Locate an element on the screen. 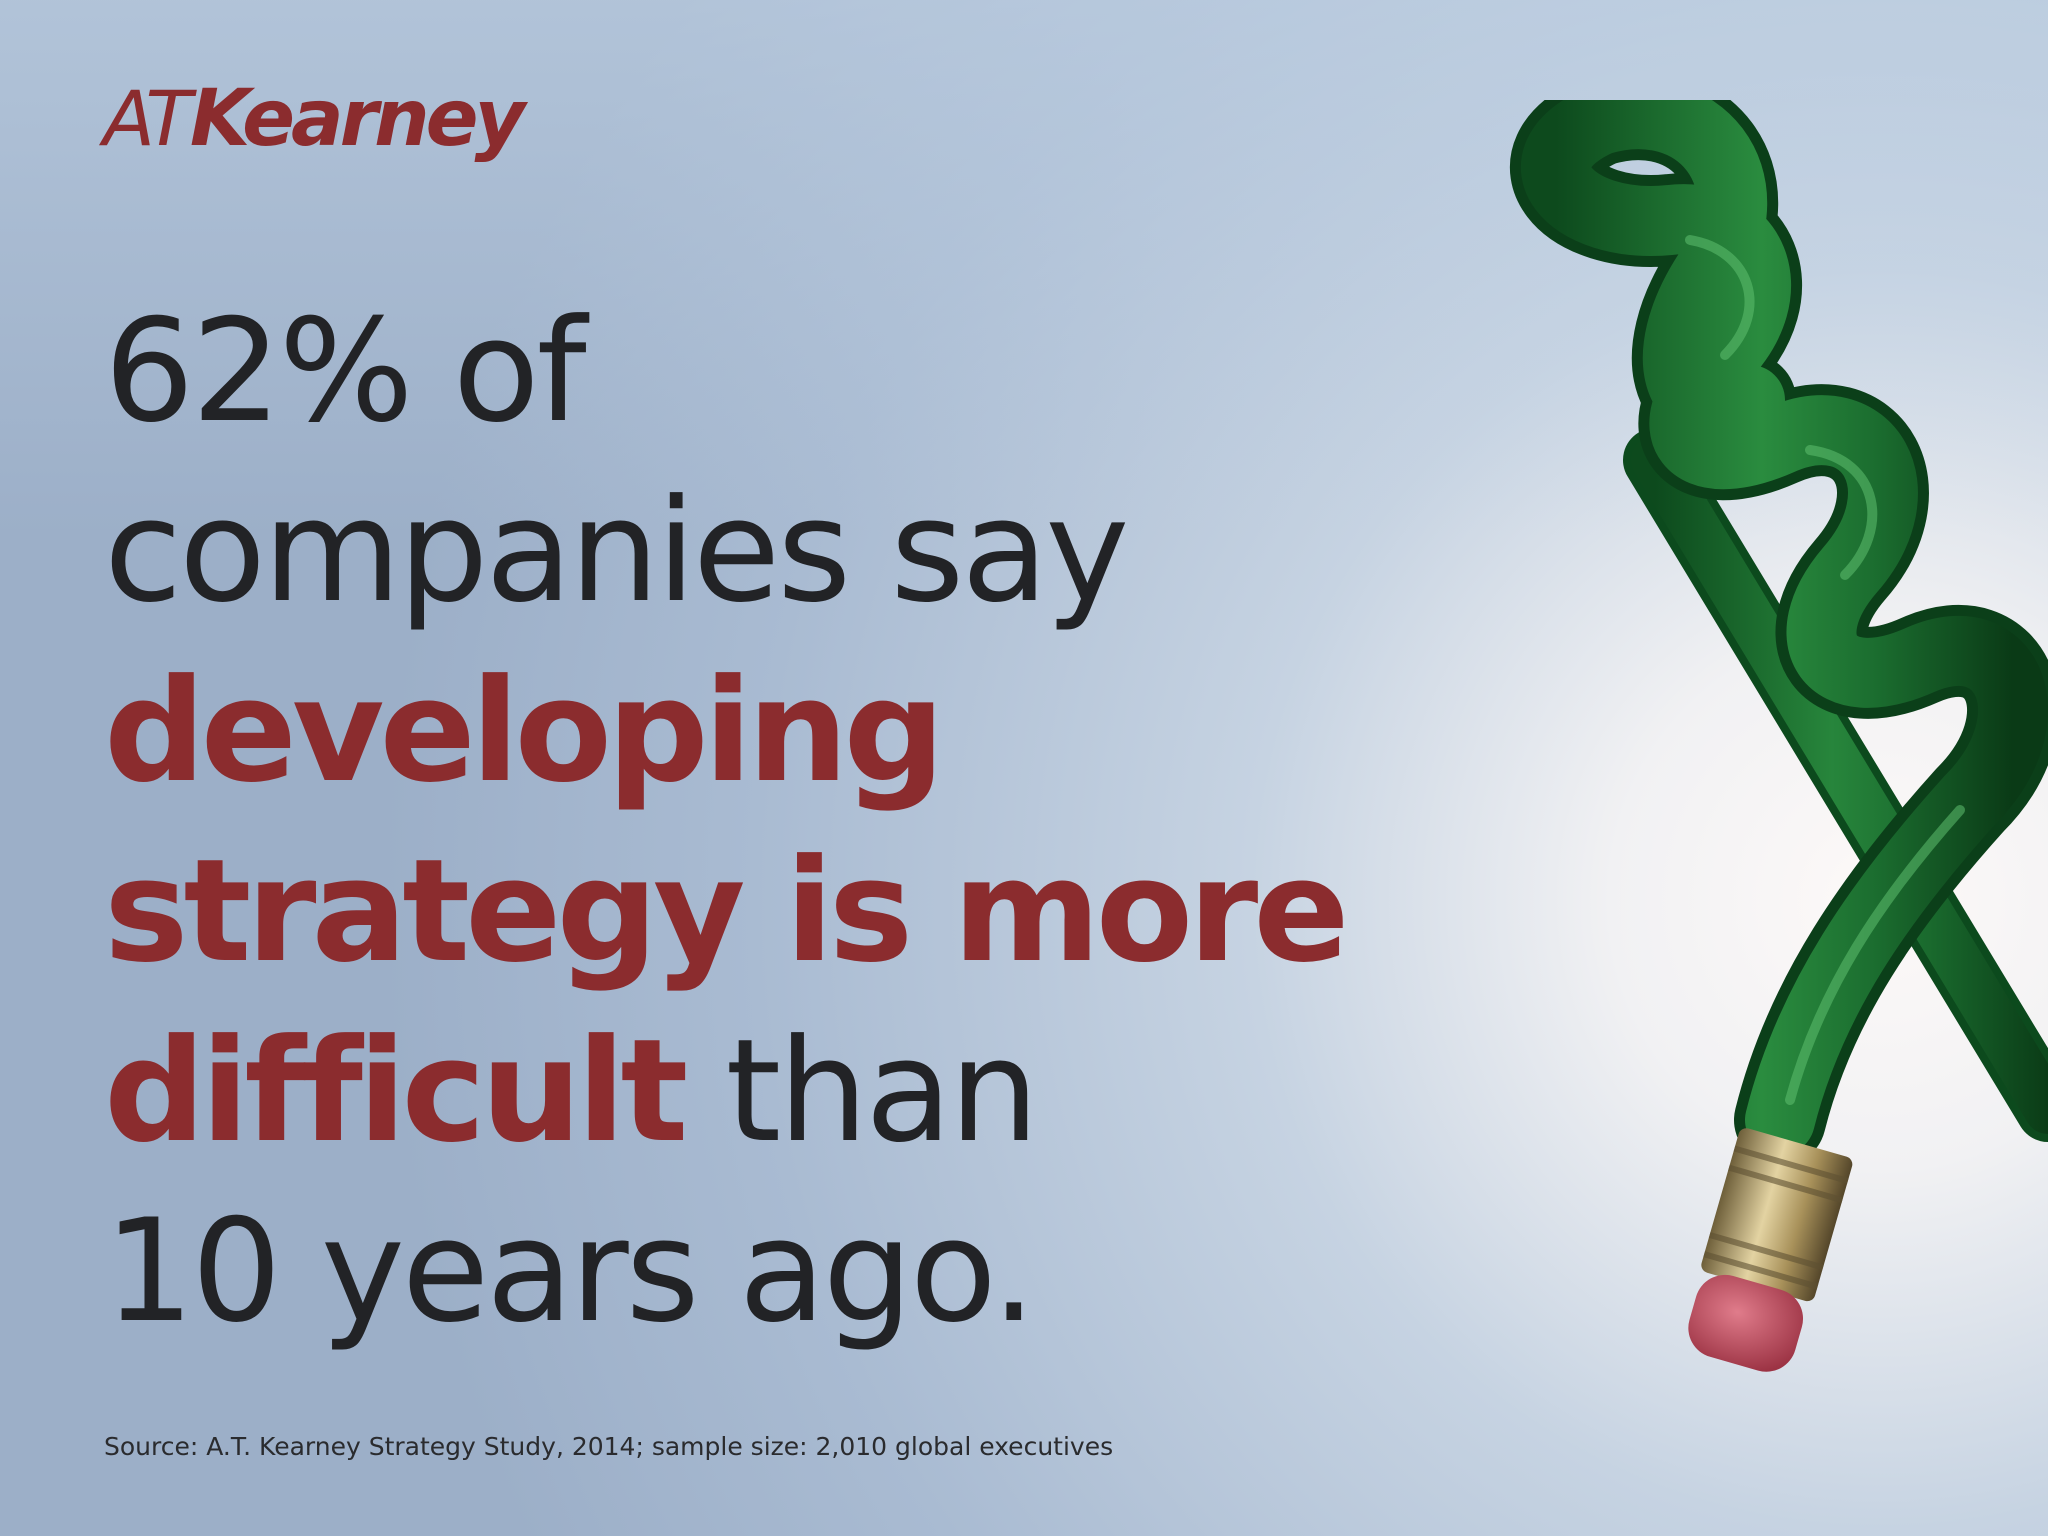 The width and height of the screenshot is (2048, 1536). brand-logo: AT Kearney is located at coordinates (314, 119).